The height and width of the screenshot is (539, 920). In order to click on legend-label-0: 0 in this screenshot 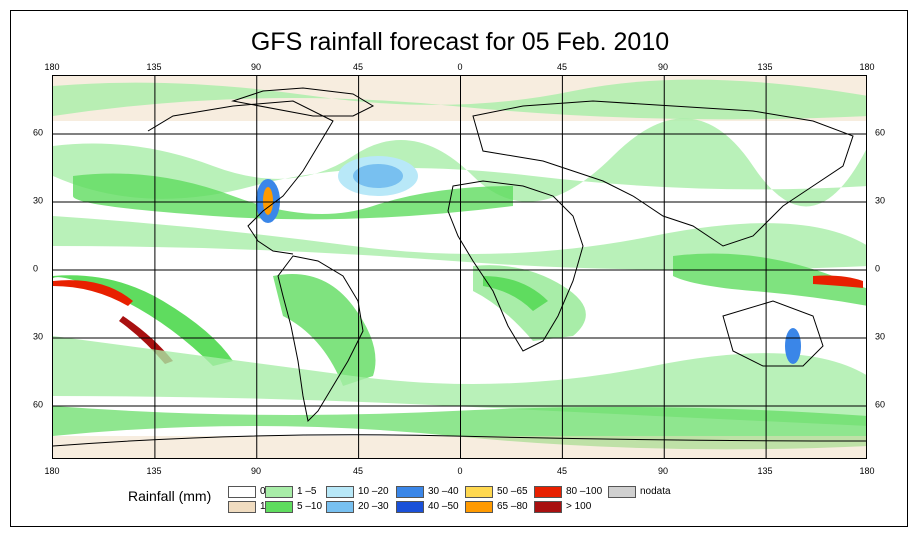, I will do `click(263, 491)`.